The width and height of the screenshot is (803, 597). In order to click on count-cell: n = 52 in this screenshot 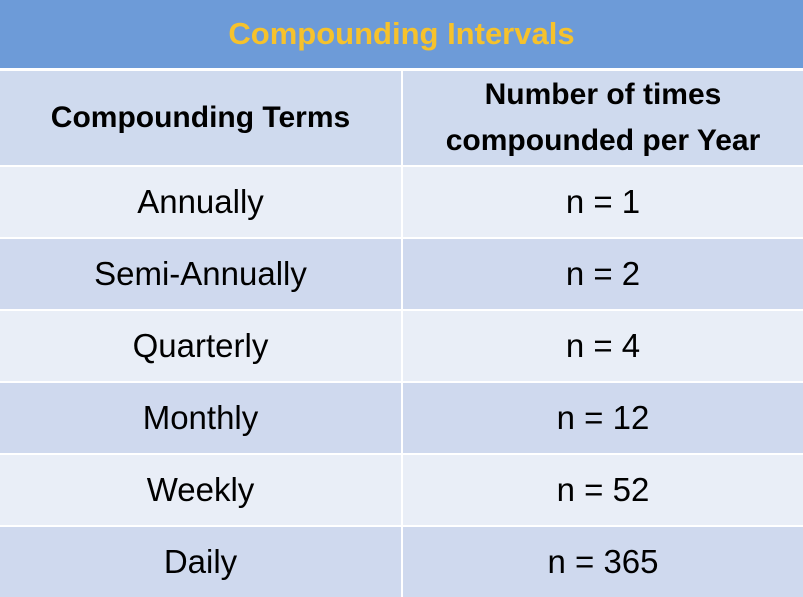, I will do `click(602, 490)`.